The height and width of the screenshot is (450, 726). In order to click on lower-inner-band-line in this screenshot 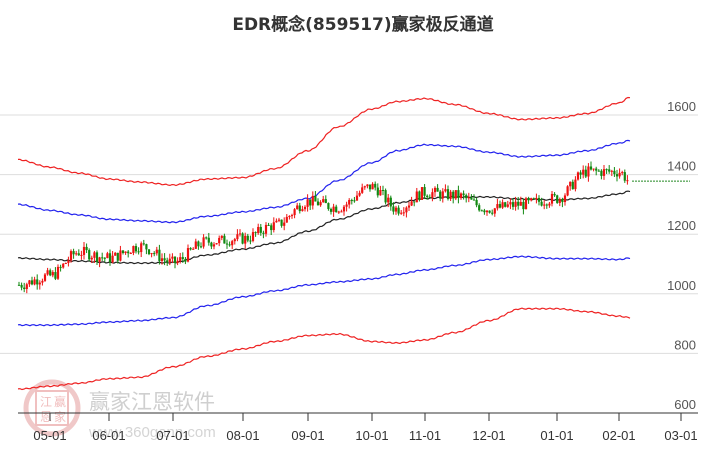, I will do `click(324, 291)`.